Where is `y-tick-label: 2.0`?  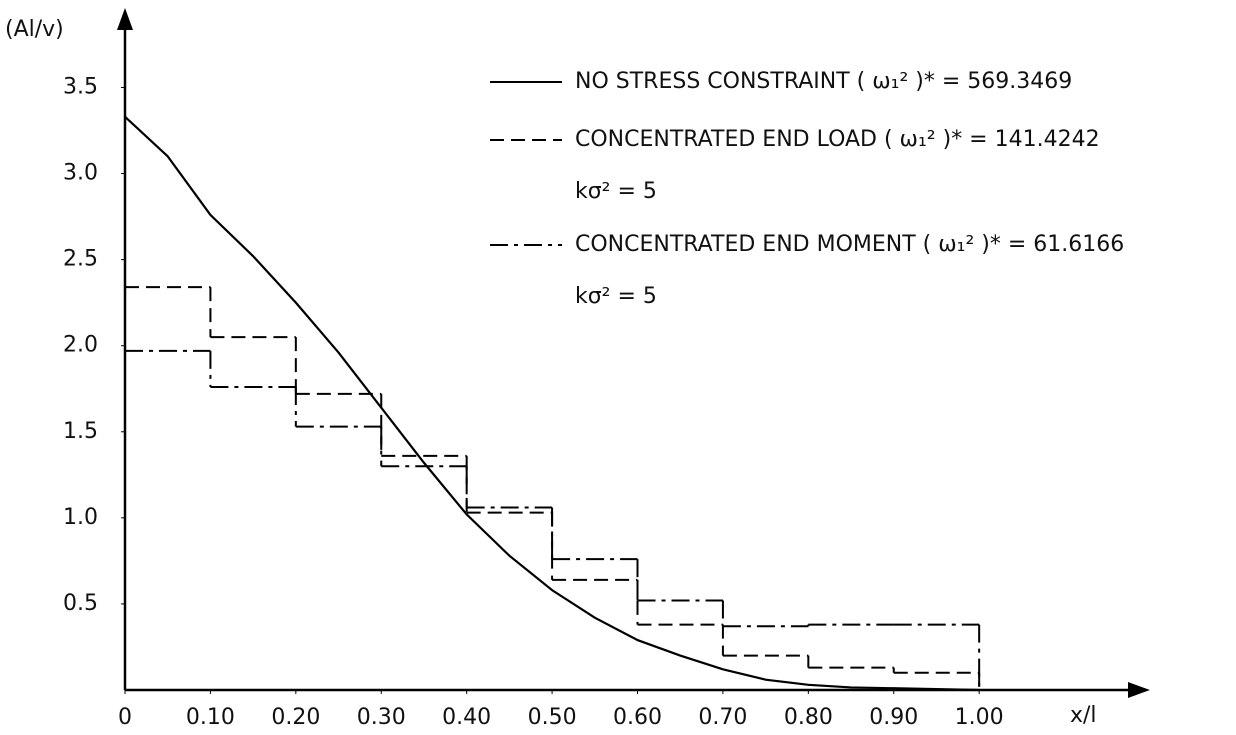
y-tick-label: 2.0 is located at coordinates (80, 345).